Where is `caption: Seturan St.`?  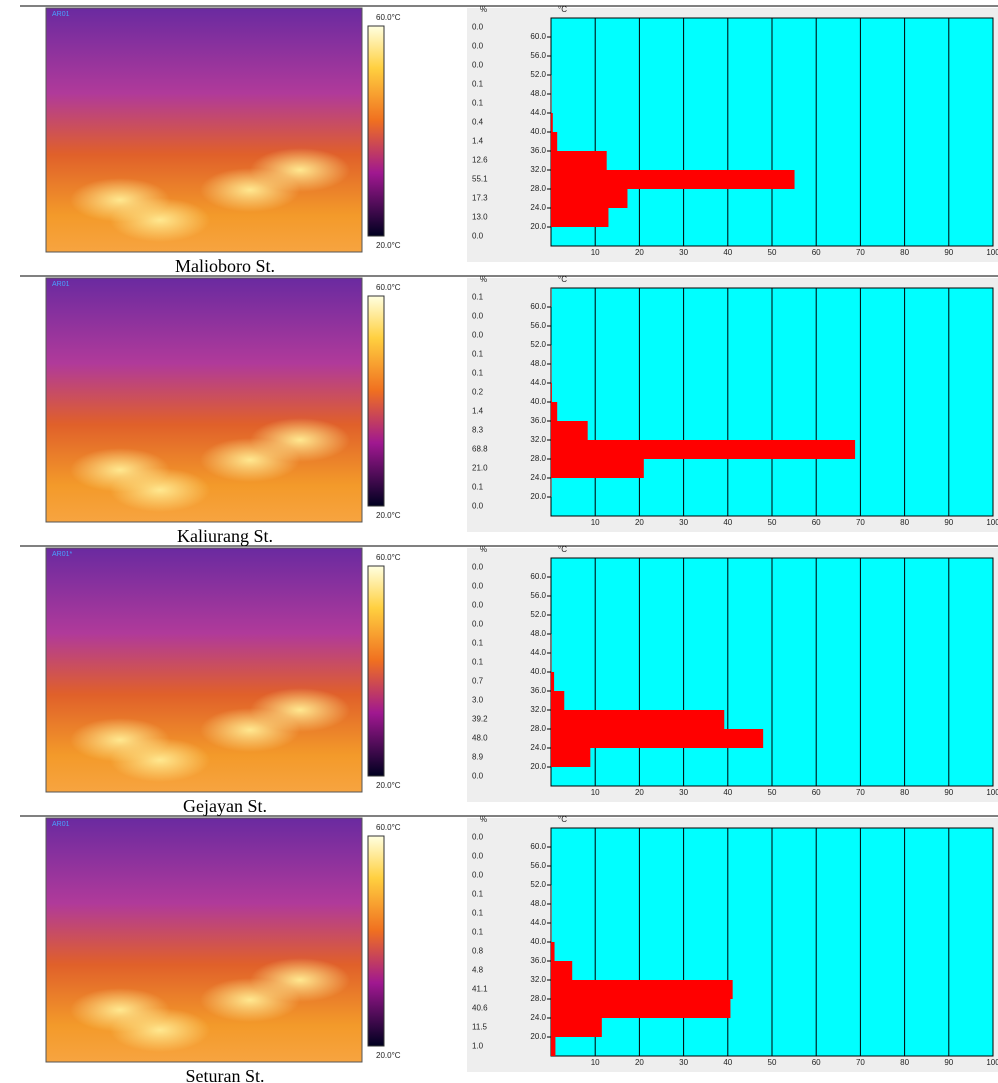 caption: Seturan St. is located at coordinates (225, 1074).